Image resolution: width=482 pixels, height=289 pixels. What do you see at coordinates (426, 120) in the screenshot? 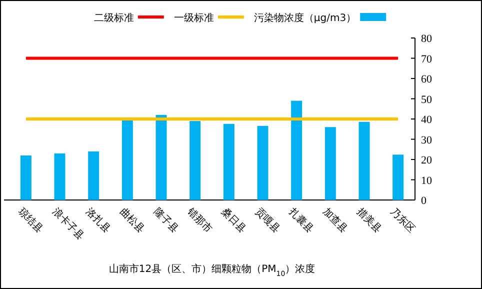
I see `y-tick-label: 40` at bounding box center [426, 120].